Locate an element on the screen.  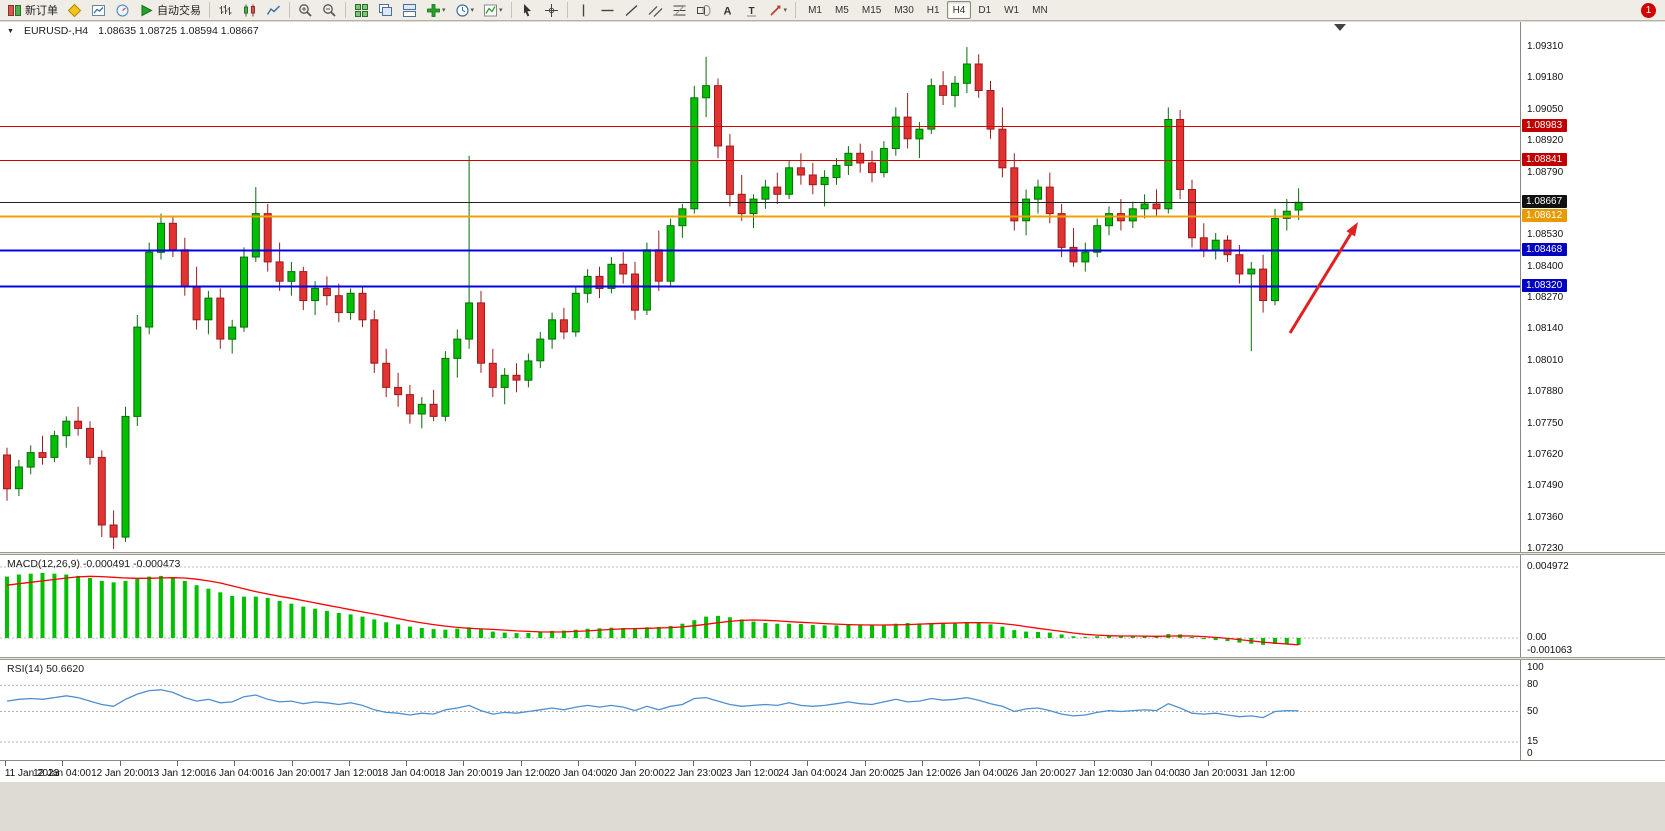
templates-button: ▾ is located at coordinates (493, 10).